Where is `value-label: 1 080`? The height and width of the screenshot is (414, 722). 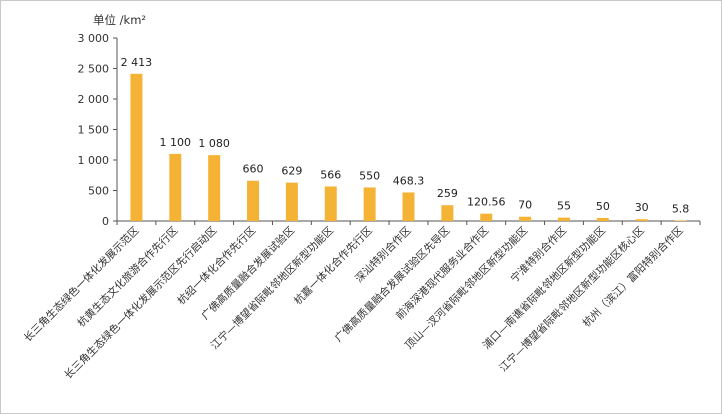
value-label: 1 080 is located at coordinates (214, 143).